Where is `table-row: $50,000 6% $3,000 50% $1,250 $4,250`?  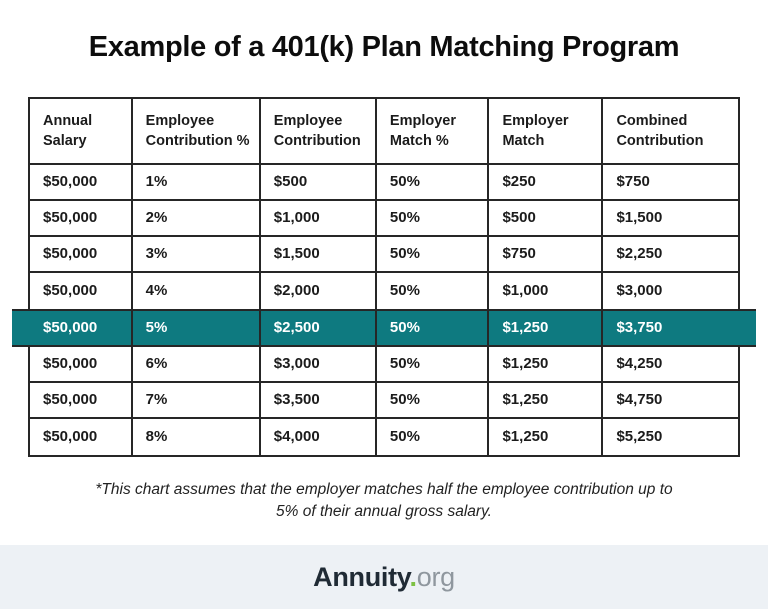 table-row: $50,000 6% $3,000 50% $1,250 $4,250 is located at coordinates (384, 365).